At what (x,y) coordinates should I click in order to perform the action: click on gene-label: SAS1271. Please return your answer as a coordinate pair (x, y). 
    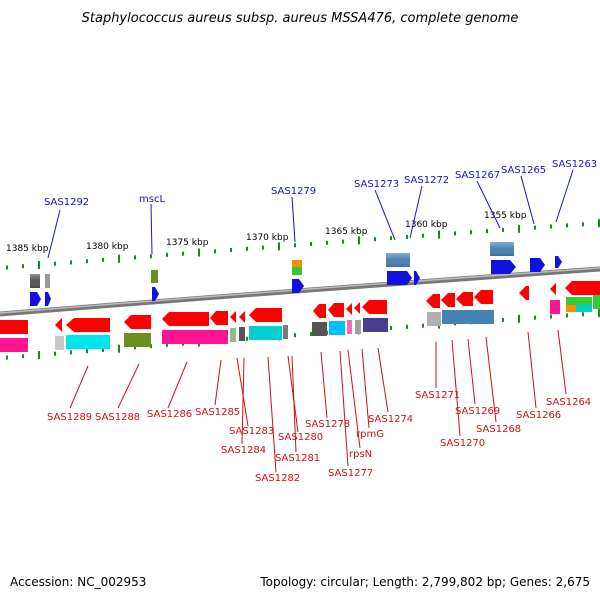
    Looking at the image, I should click on (437, 395).